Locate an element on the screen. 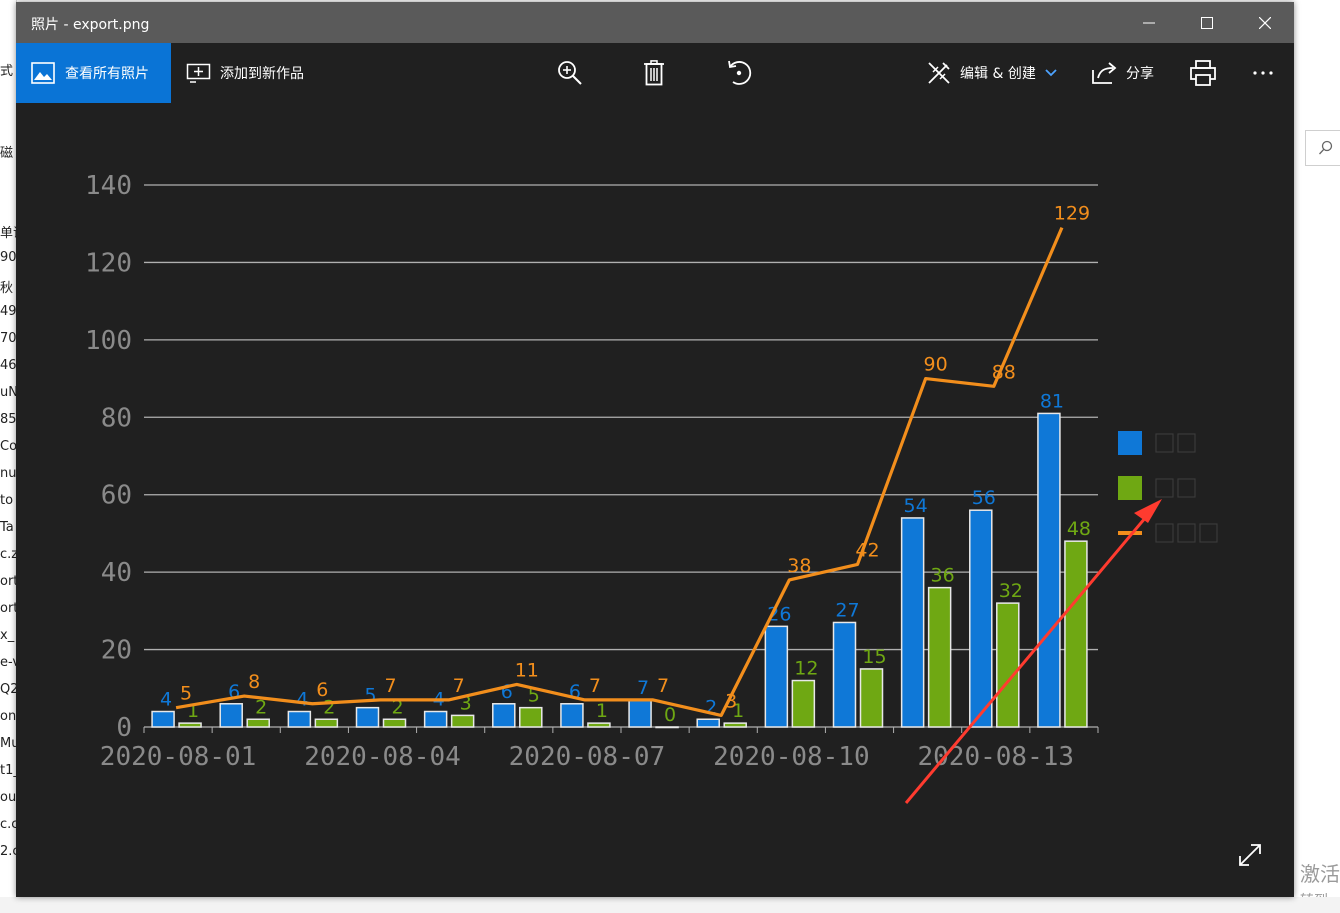 The image size is (1340, 913). add-to-creation-icon is located at coordinates (198, 73).